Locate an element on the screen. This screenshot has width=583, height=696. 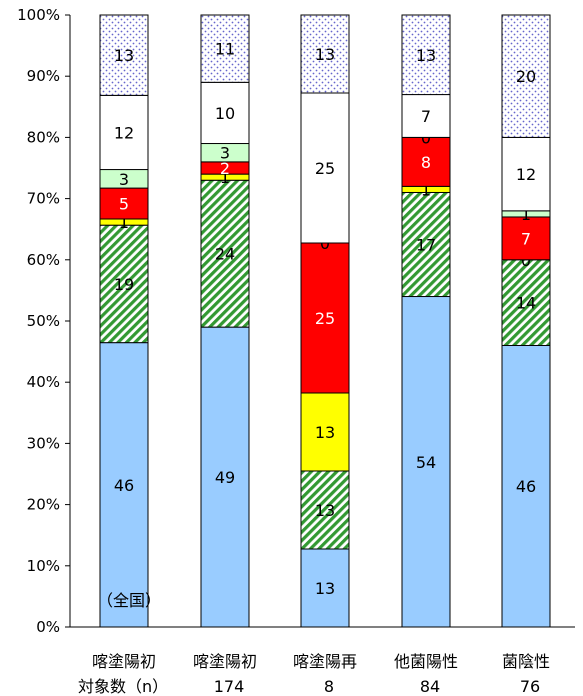
data-label: 8 is located at coordinates (426, 162).